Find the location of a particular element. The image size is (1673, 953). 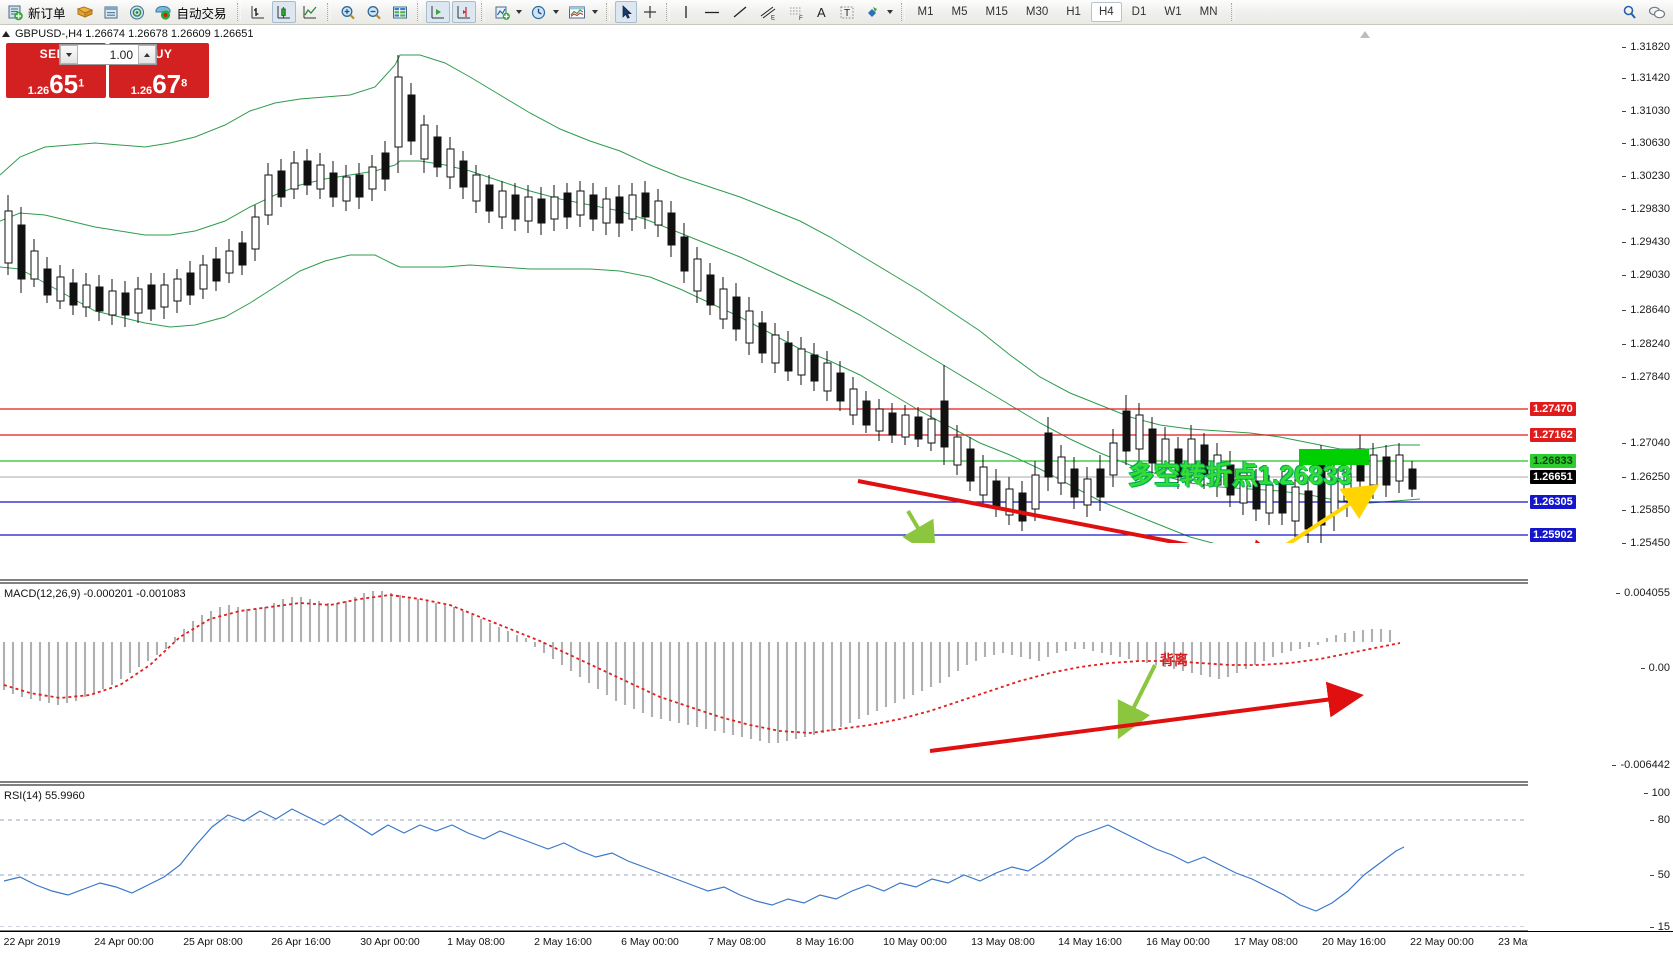

rsi-line is located at coordinates (704, 860).